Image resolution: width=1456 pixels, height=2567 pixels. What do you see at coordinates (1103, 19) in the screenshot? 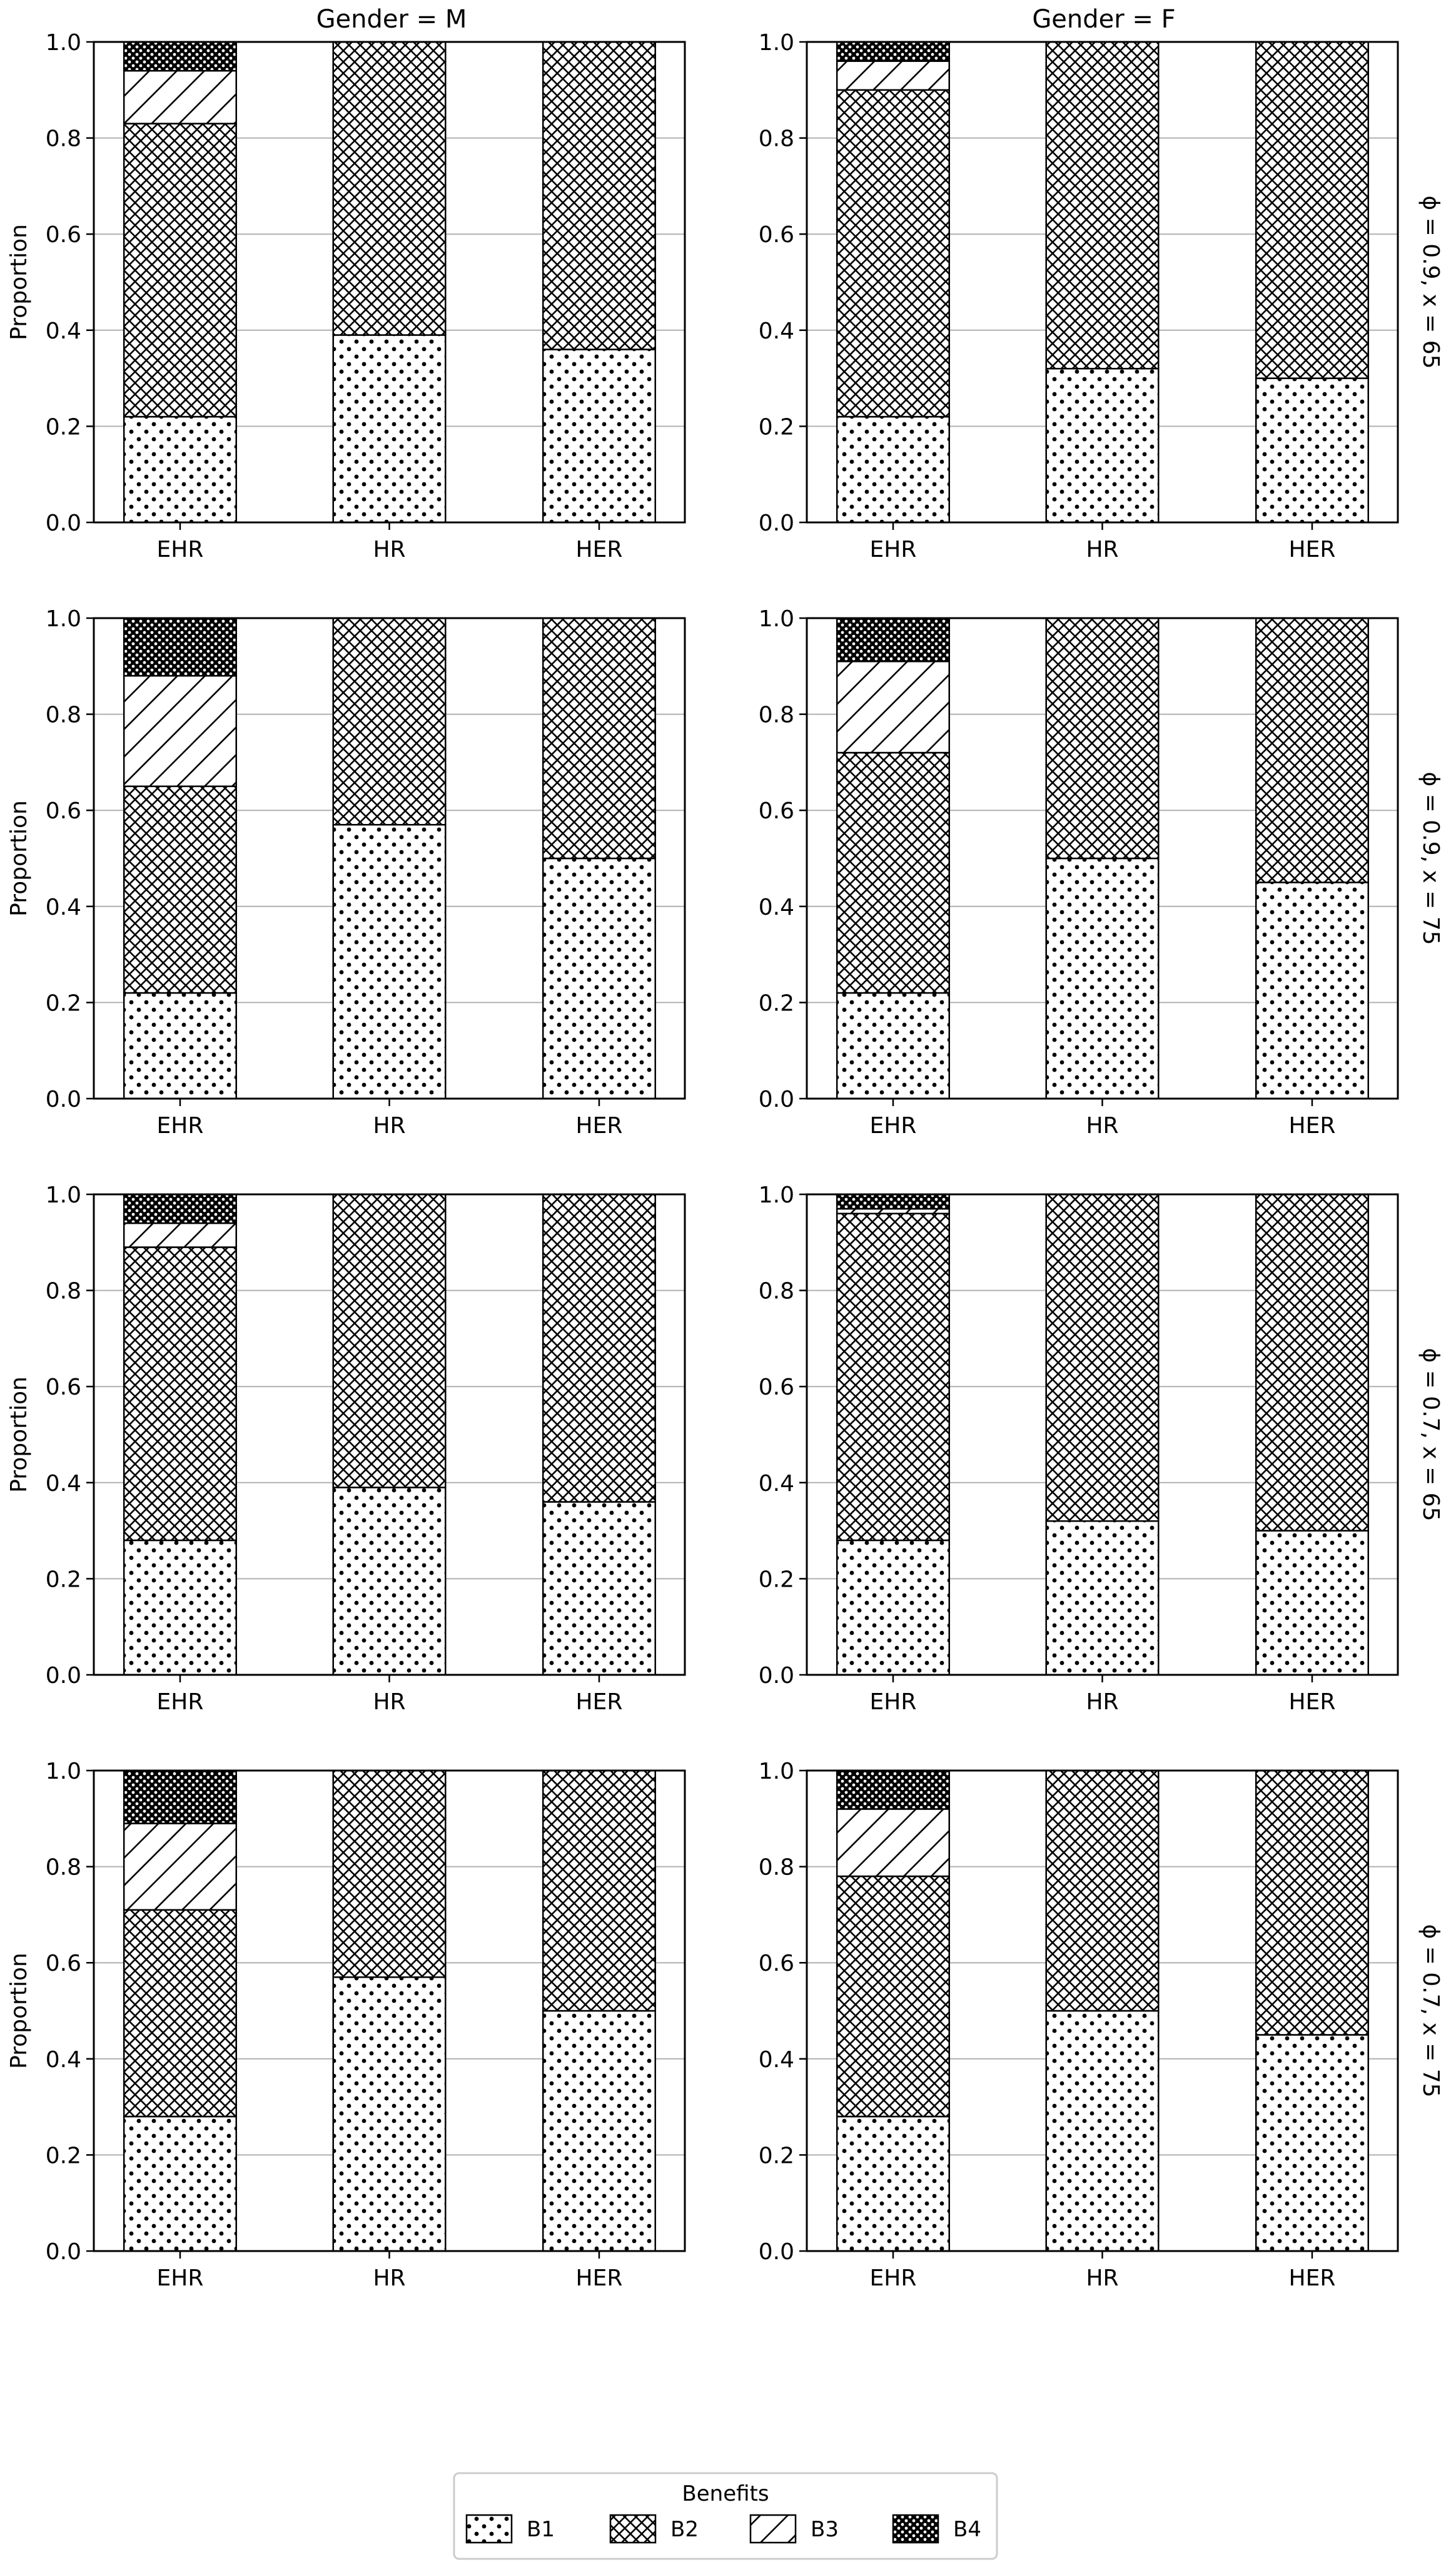
I see `column-title-female: Gender = F` at bounding box center [1103, 19].